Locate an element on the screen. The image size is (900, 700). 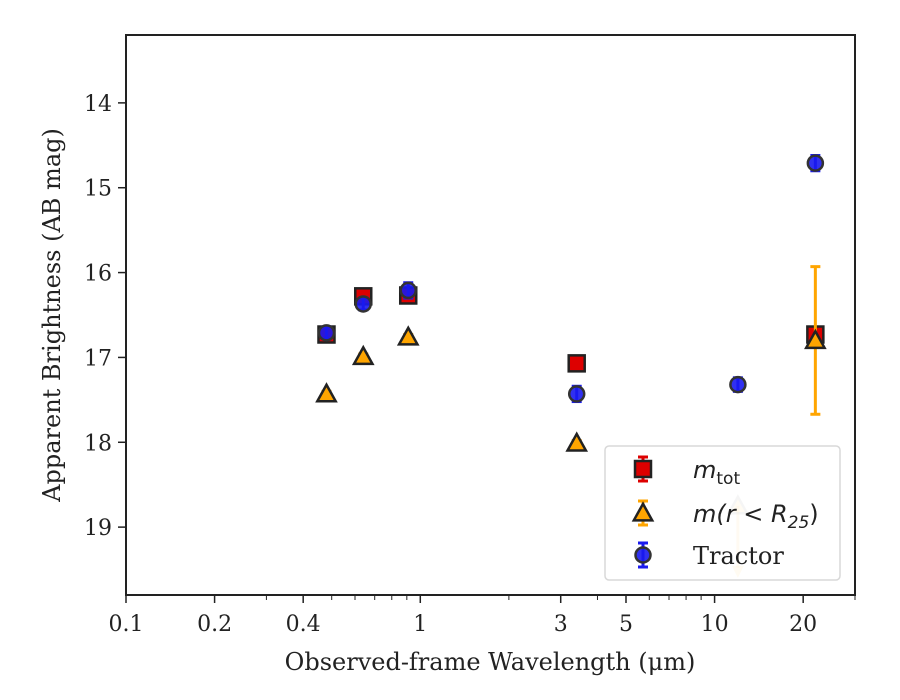
legend: mtot m(r < R25) Tractor is located at coordinates (722, 513).